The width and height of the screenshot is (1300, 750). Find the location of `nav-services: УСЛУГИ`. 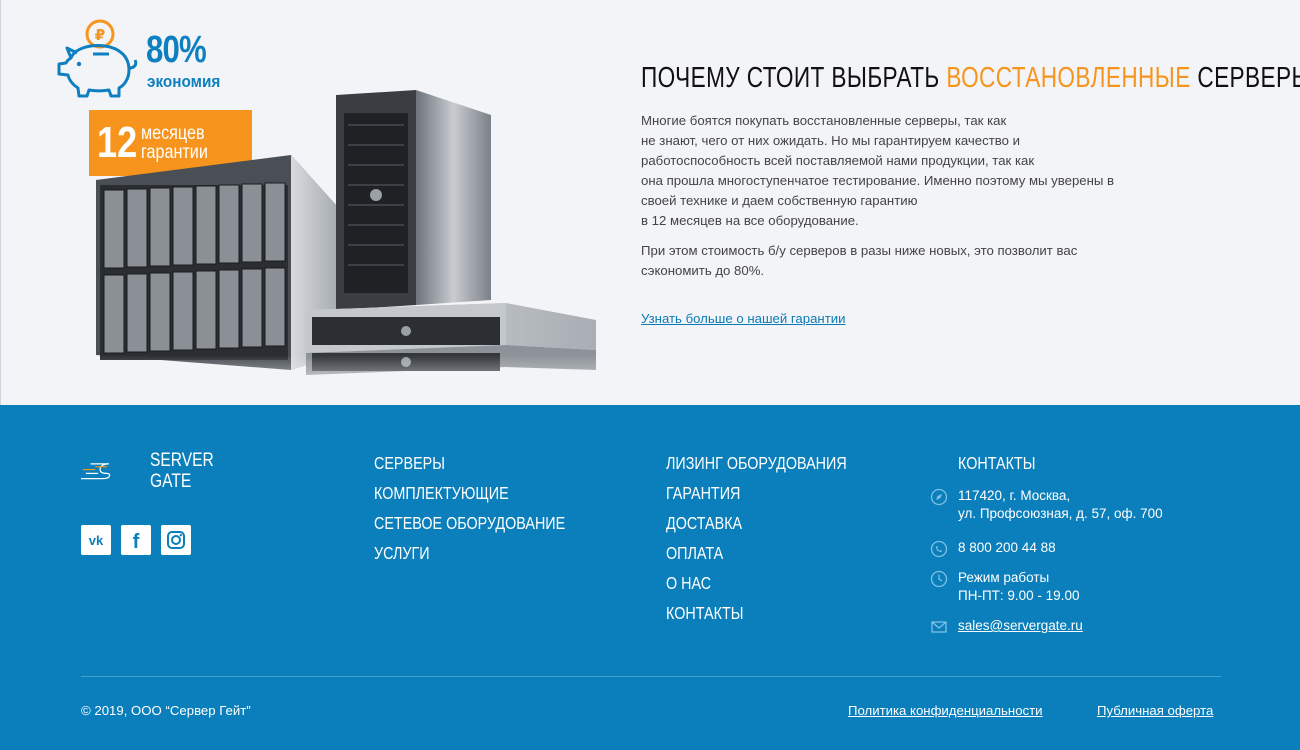

nav-services: УСЛУГИ is located at coordinates (402, 553).